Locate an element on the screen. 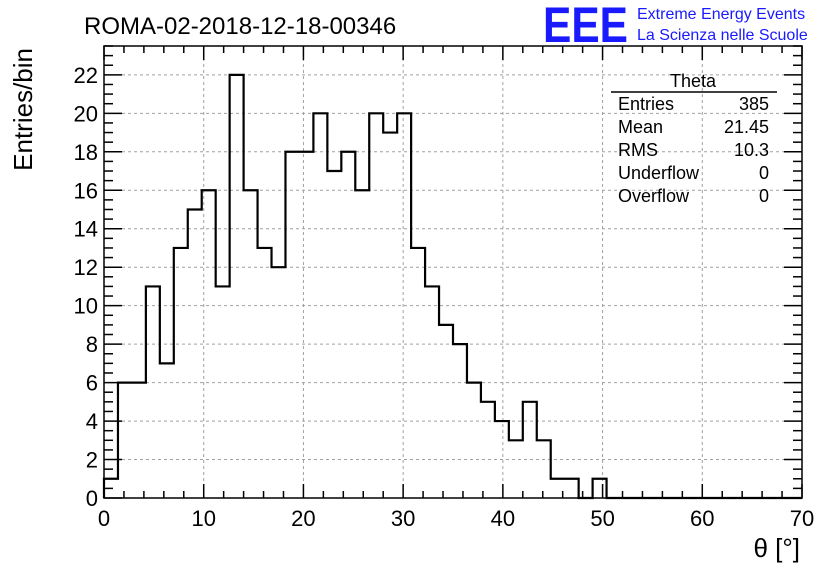 Image resolution: width=836 pixels, height=572 pixels. stats-label-mean: Mean is located at coordinates (640, 127).